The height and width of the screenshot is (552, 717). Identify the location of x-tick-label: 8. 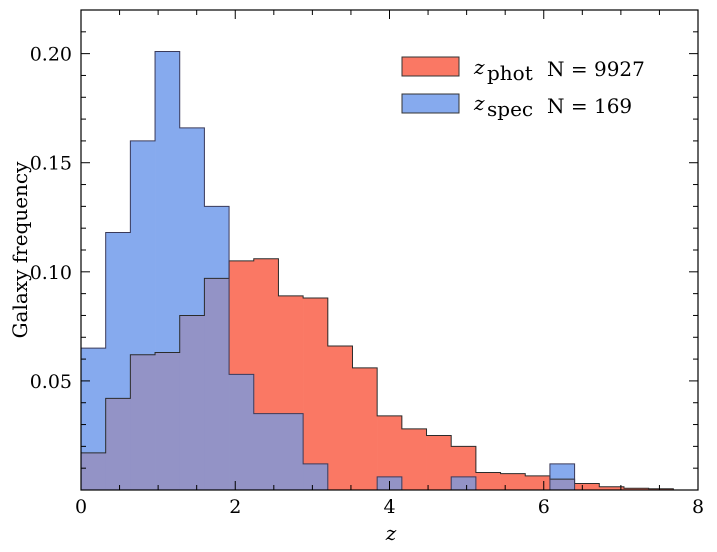
(698, 507).